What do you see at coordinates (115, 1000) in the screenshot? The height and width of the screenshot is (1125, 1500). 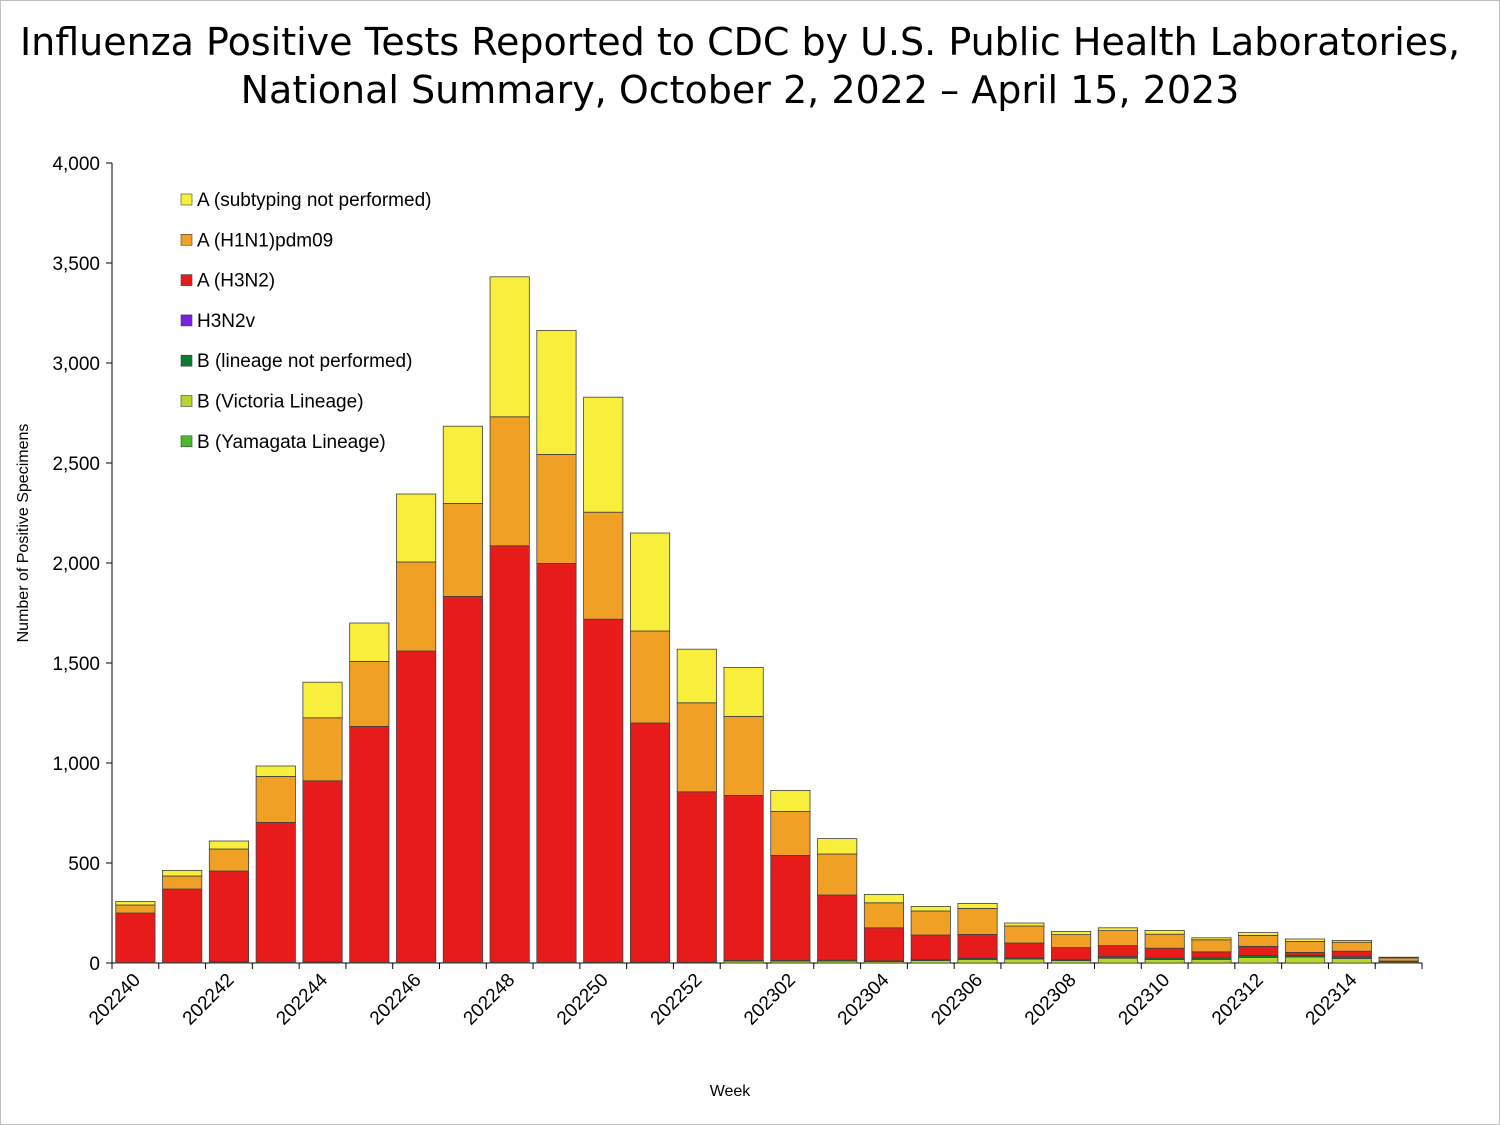 I see `x-tick-label: 202240` at bounding box center [115, 1000].